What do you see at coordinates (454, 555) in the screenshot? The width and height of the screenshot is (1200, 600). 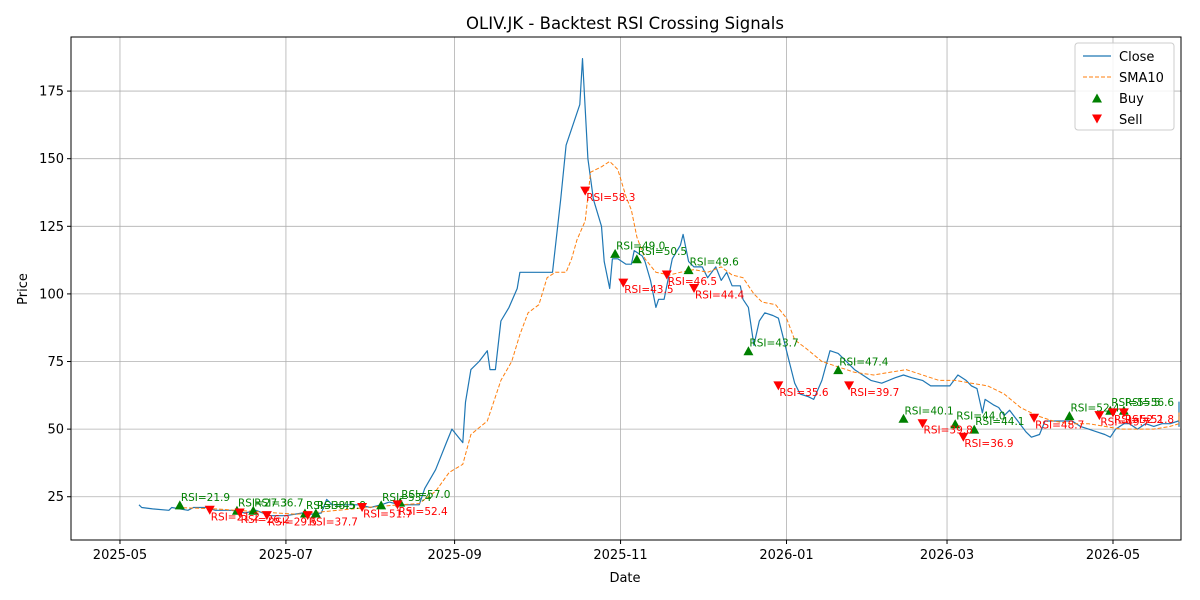 I see `x-tick-label: 2025-09` at bounding box center [454, 555].